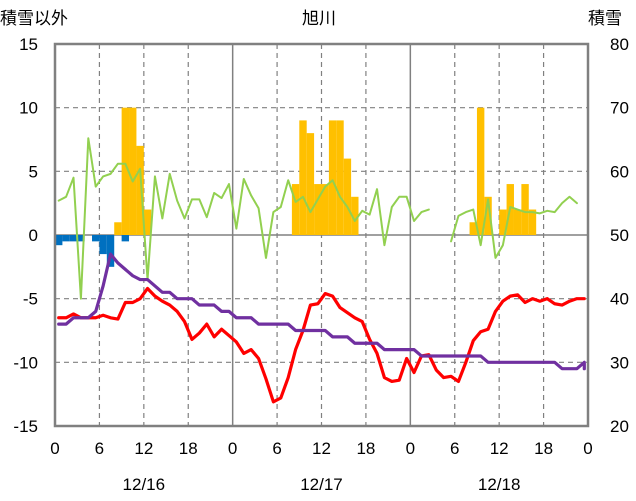 The height and width of the screenshot is (501, 636). Describe the element at coordinates (33, 171) in the screenshot. I see `left-tick-label: 5` at that location.